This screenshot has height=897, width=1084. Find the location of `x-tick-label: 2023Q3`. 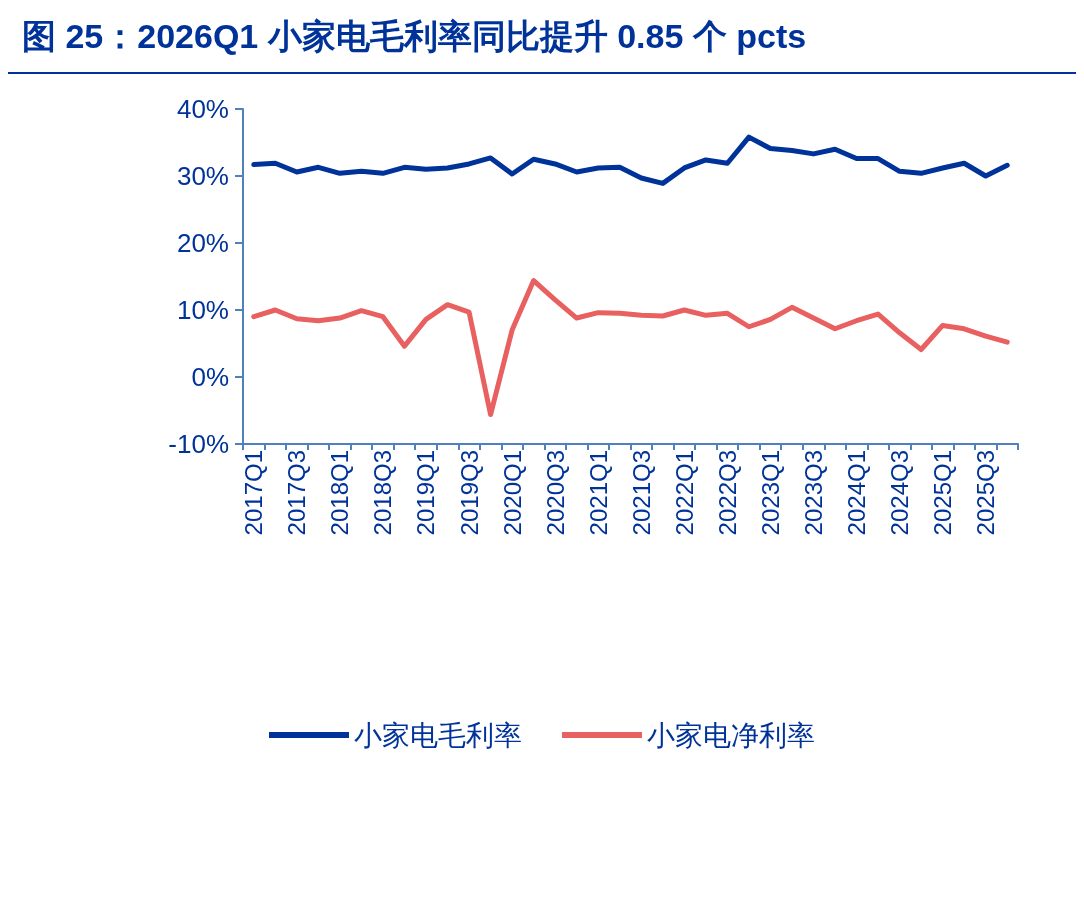

x-tick-label: 2023Q3 is located at coordinates (813, 493).